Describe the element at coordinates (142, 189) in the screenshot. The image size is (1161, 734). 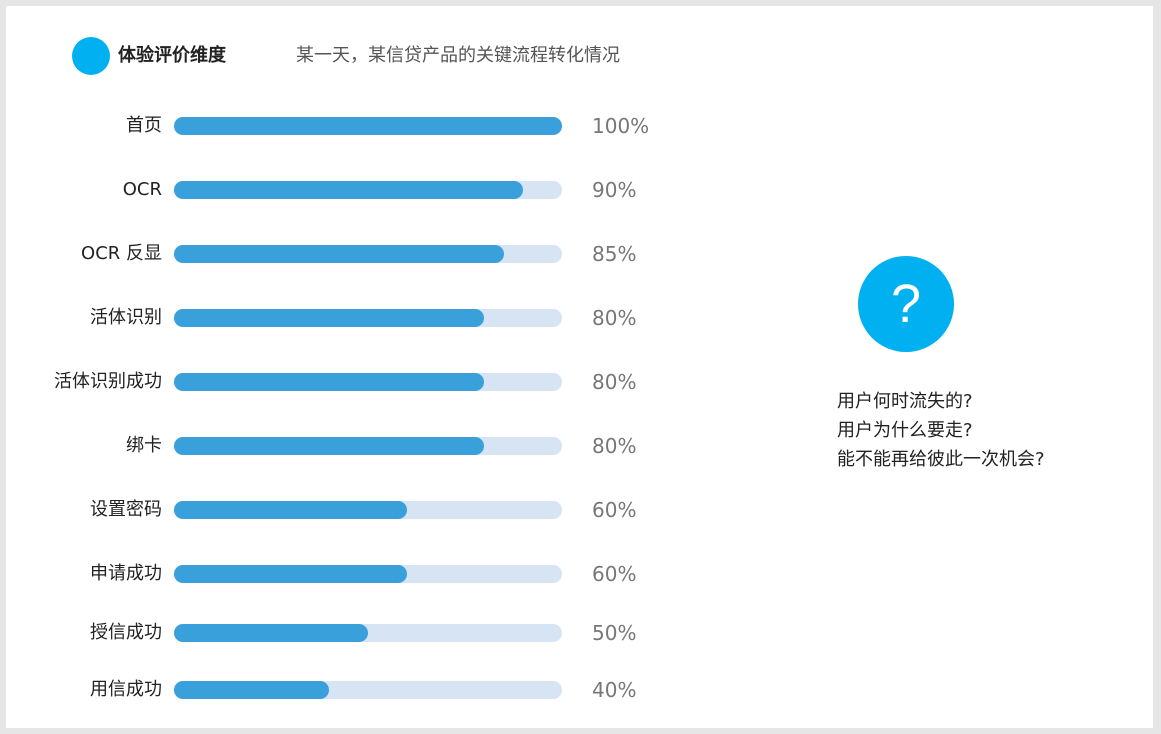
I see `bar-label: OCR` at that location.